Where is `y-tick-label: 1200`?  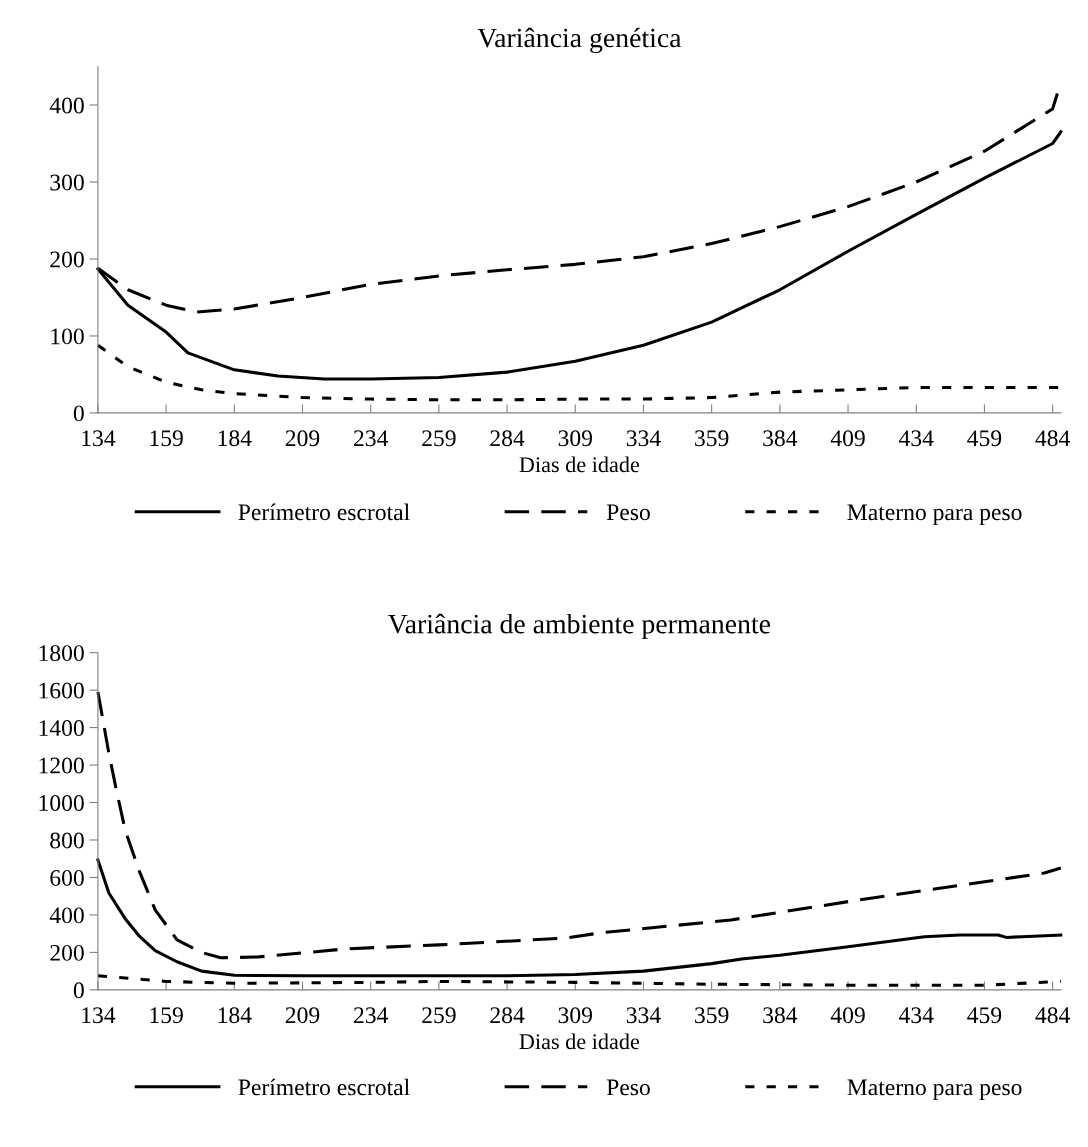 y-tick-label: 1200 is located at coordinates (61, 765).